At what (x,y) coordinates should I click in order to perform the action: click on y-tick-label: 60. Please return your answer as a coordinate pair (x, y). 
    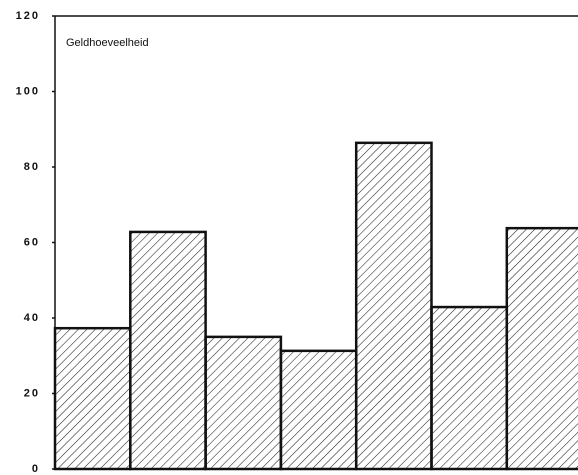
    Looking at the image, I should click on (32, 242).